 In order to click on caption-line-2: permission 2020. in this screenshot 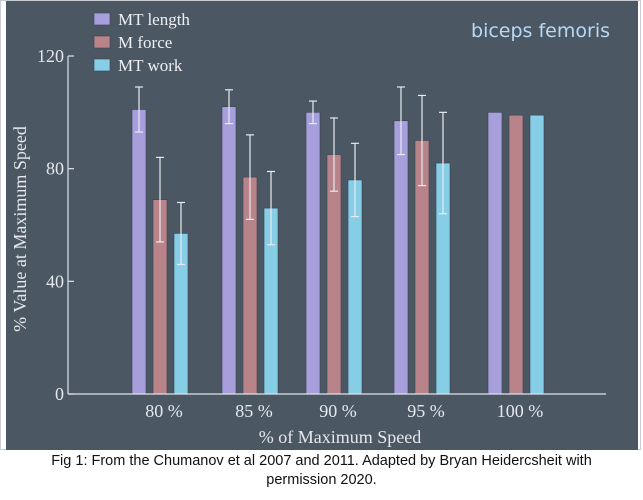, I will do `click(321, 480)`.